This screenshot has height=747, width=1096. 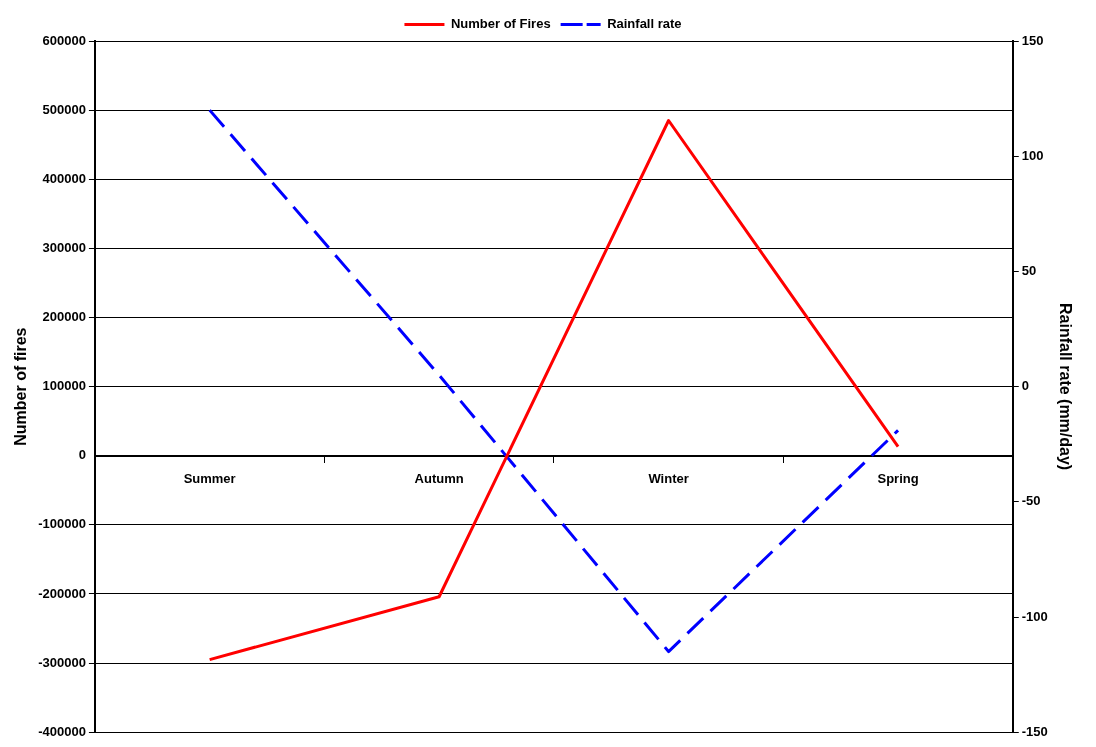 I want to click on y-tick-label: 200000, so click(x=64, y=317).